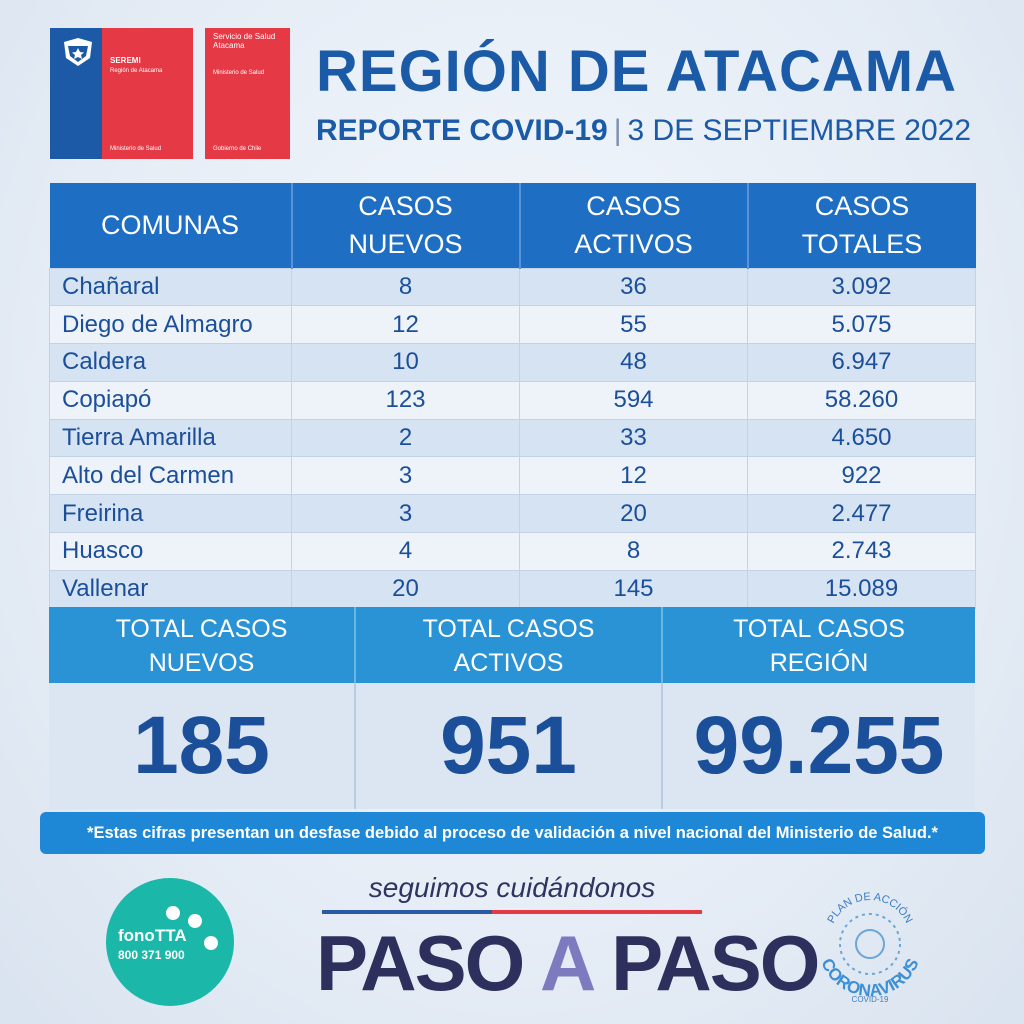 This screenshot has width=1024, height=1024. Describe the element at coordinates (633, 400) in the screenshot. I see `table-cell: 594` at that location.